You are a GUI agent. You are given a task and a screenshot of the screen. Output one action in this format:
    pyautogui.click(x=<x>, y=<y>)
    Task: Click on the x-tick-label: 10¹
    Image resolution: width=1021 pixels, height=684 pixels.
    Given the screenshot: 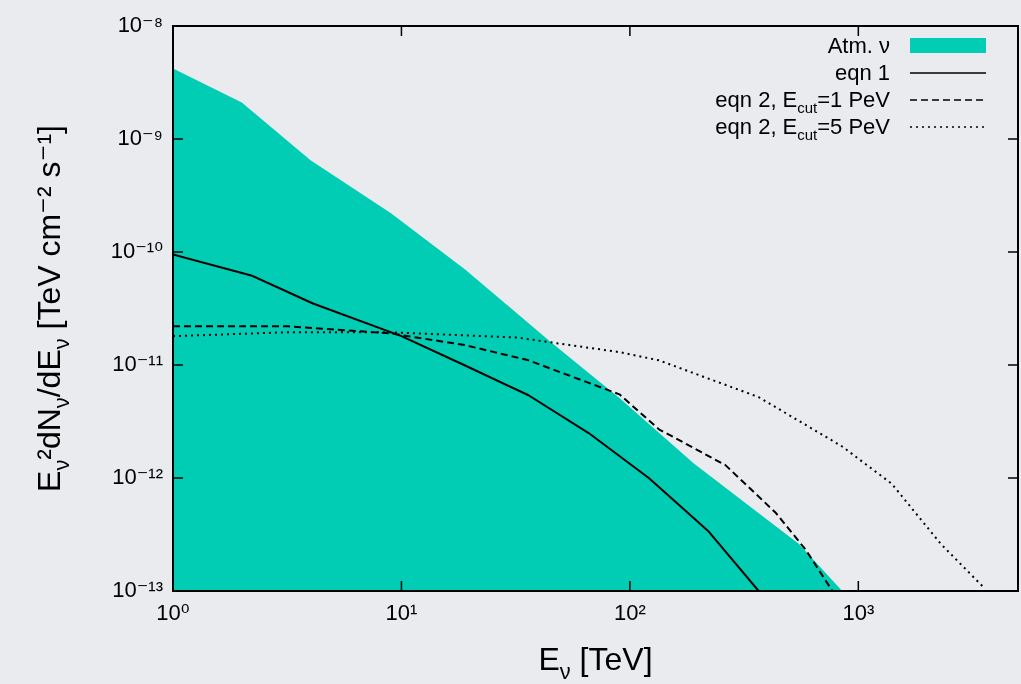 What is the action you would take?
    pyautogui.click(x=401, y=613)
    